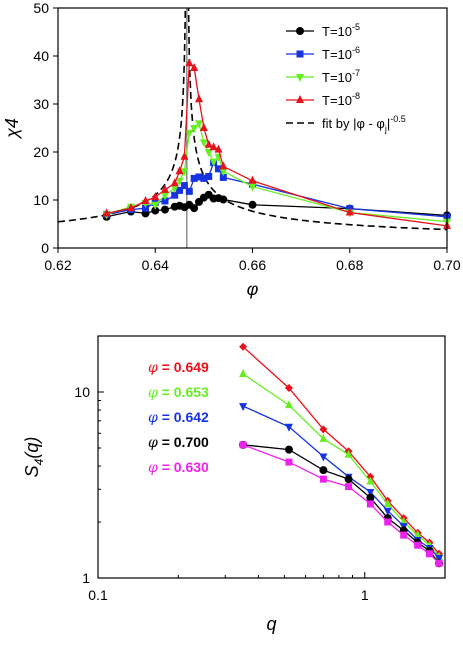 This screenshot has height=647, width=463. What do you see at coordinates (349, 265) in the screenshot?
I see `x-tick-label: 0.68` at bounding box center [349, 265].